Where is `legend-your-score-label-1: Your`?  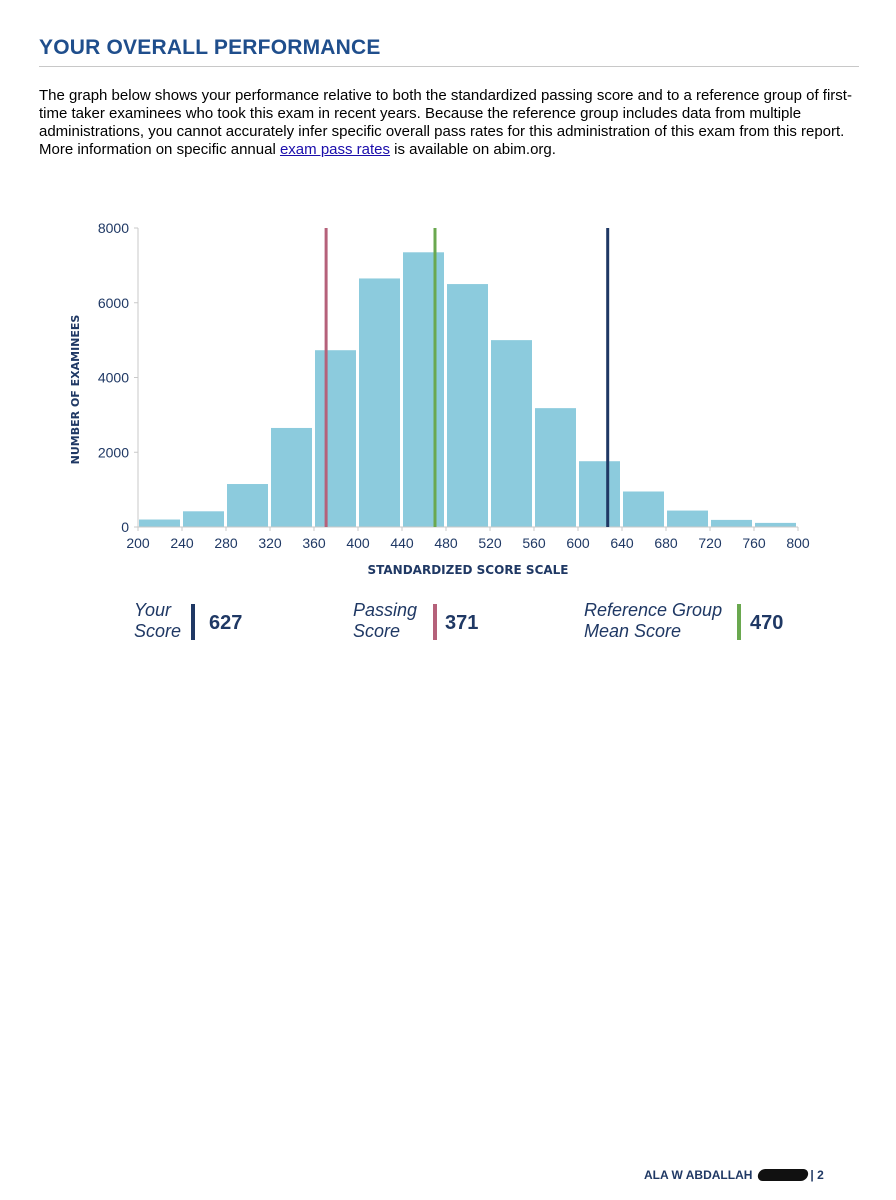 legend-your-score-label-1: Your is located at coordinates (153, 610).